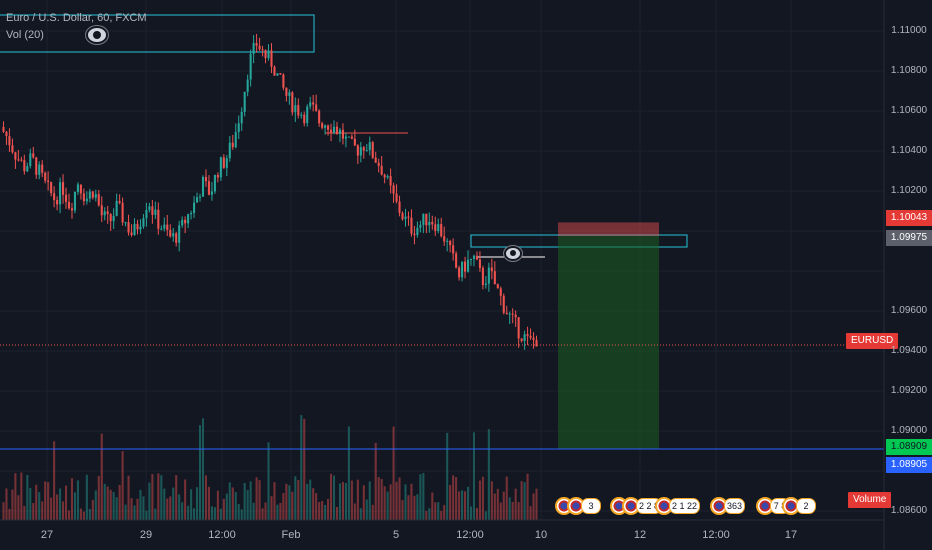  What do you see at coordinates (76, 18) in the screenshot?
I see `symbol-legend: Euro / U.S. Dollar, 60, FXCM` at bounding box center [76, 18].